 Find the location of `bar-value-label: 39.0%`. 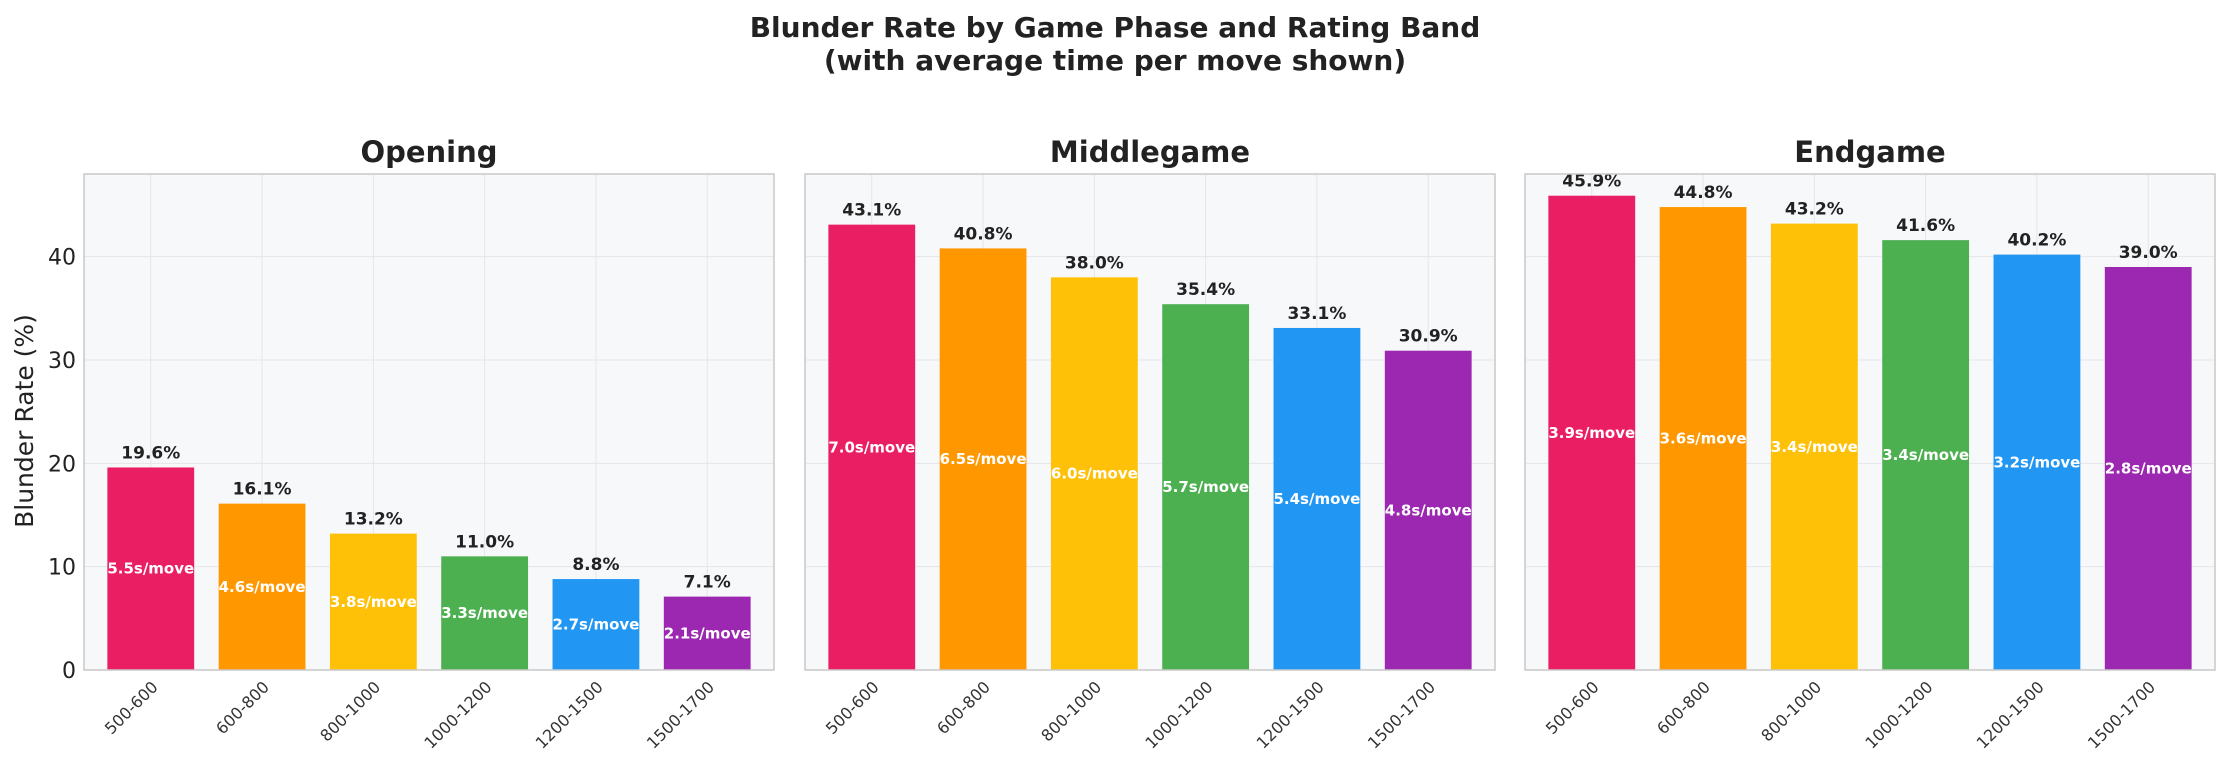

bar-value-label: 39.0% is located at coordinates (2148, 253).